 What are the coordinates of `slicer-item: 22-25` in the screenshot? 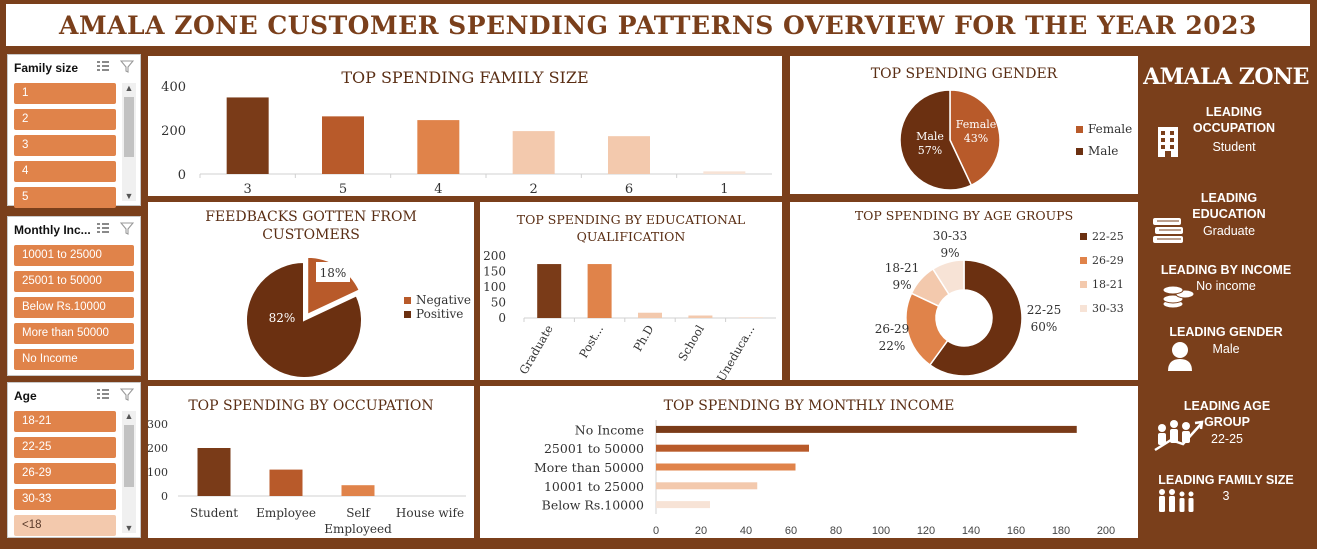 It's located at (65, 447).